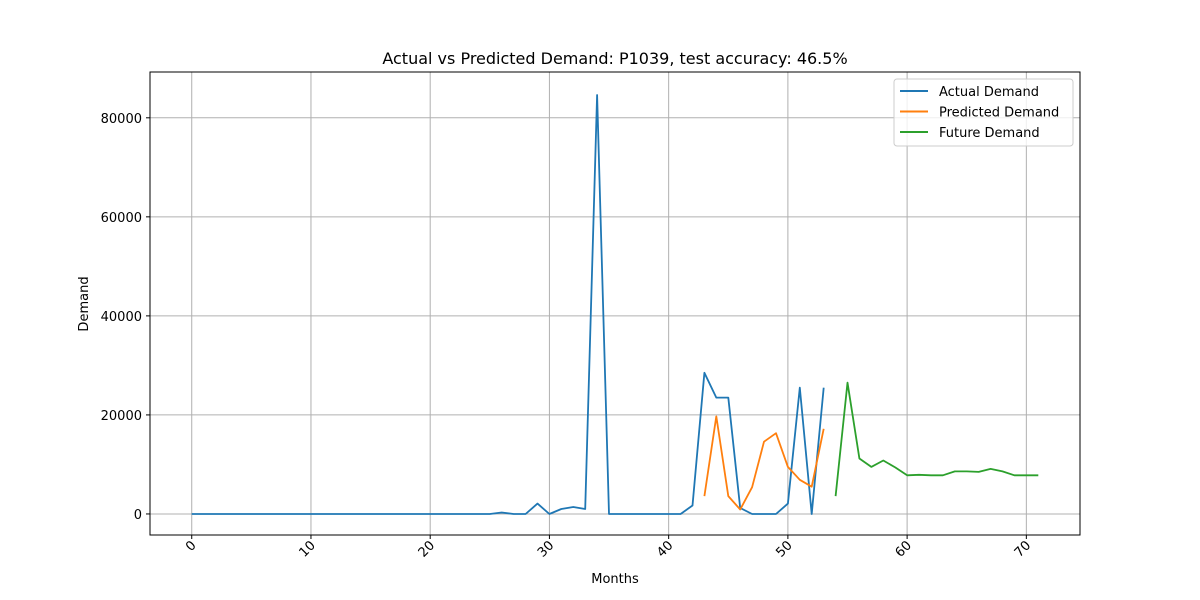  I want to click on x-tick-label: 0, so click(191, 546).